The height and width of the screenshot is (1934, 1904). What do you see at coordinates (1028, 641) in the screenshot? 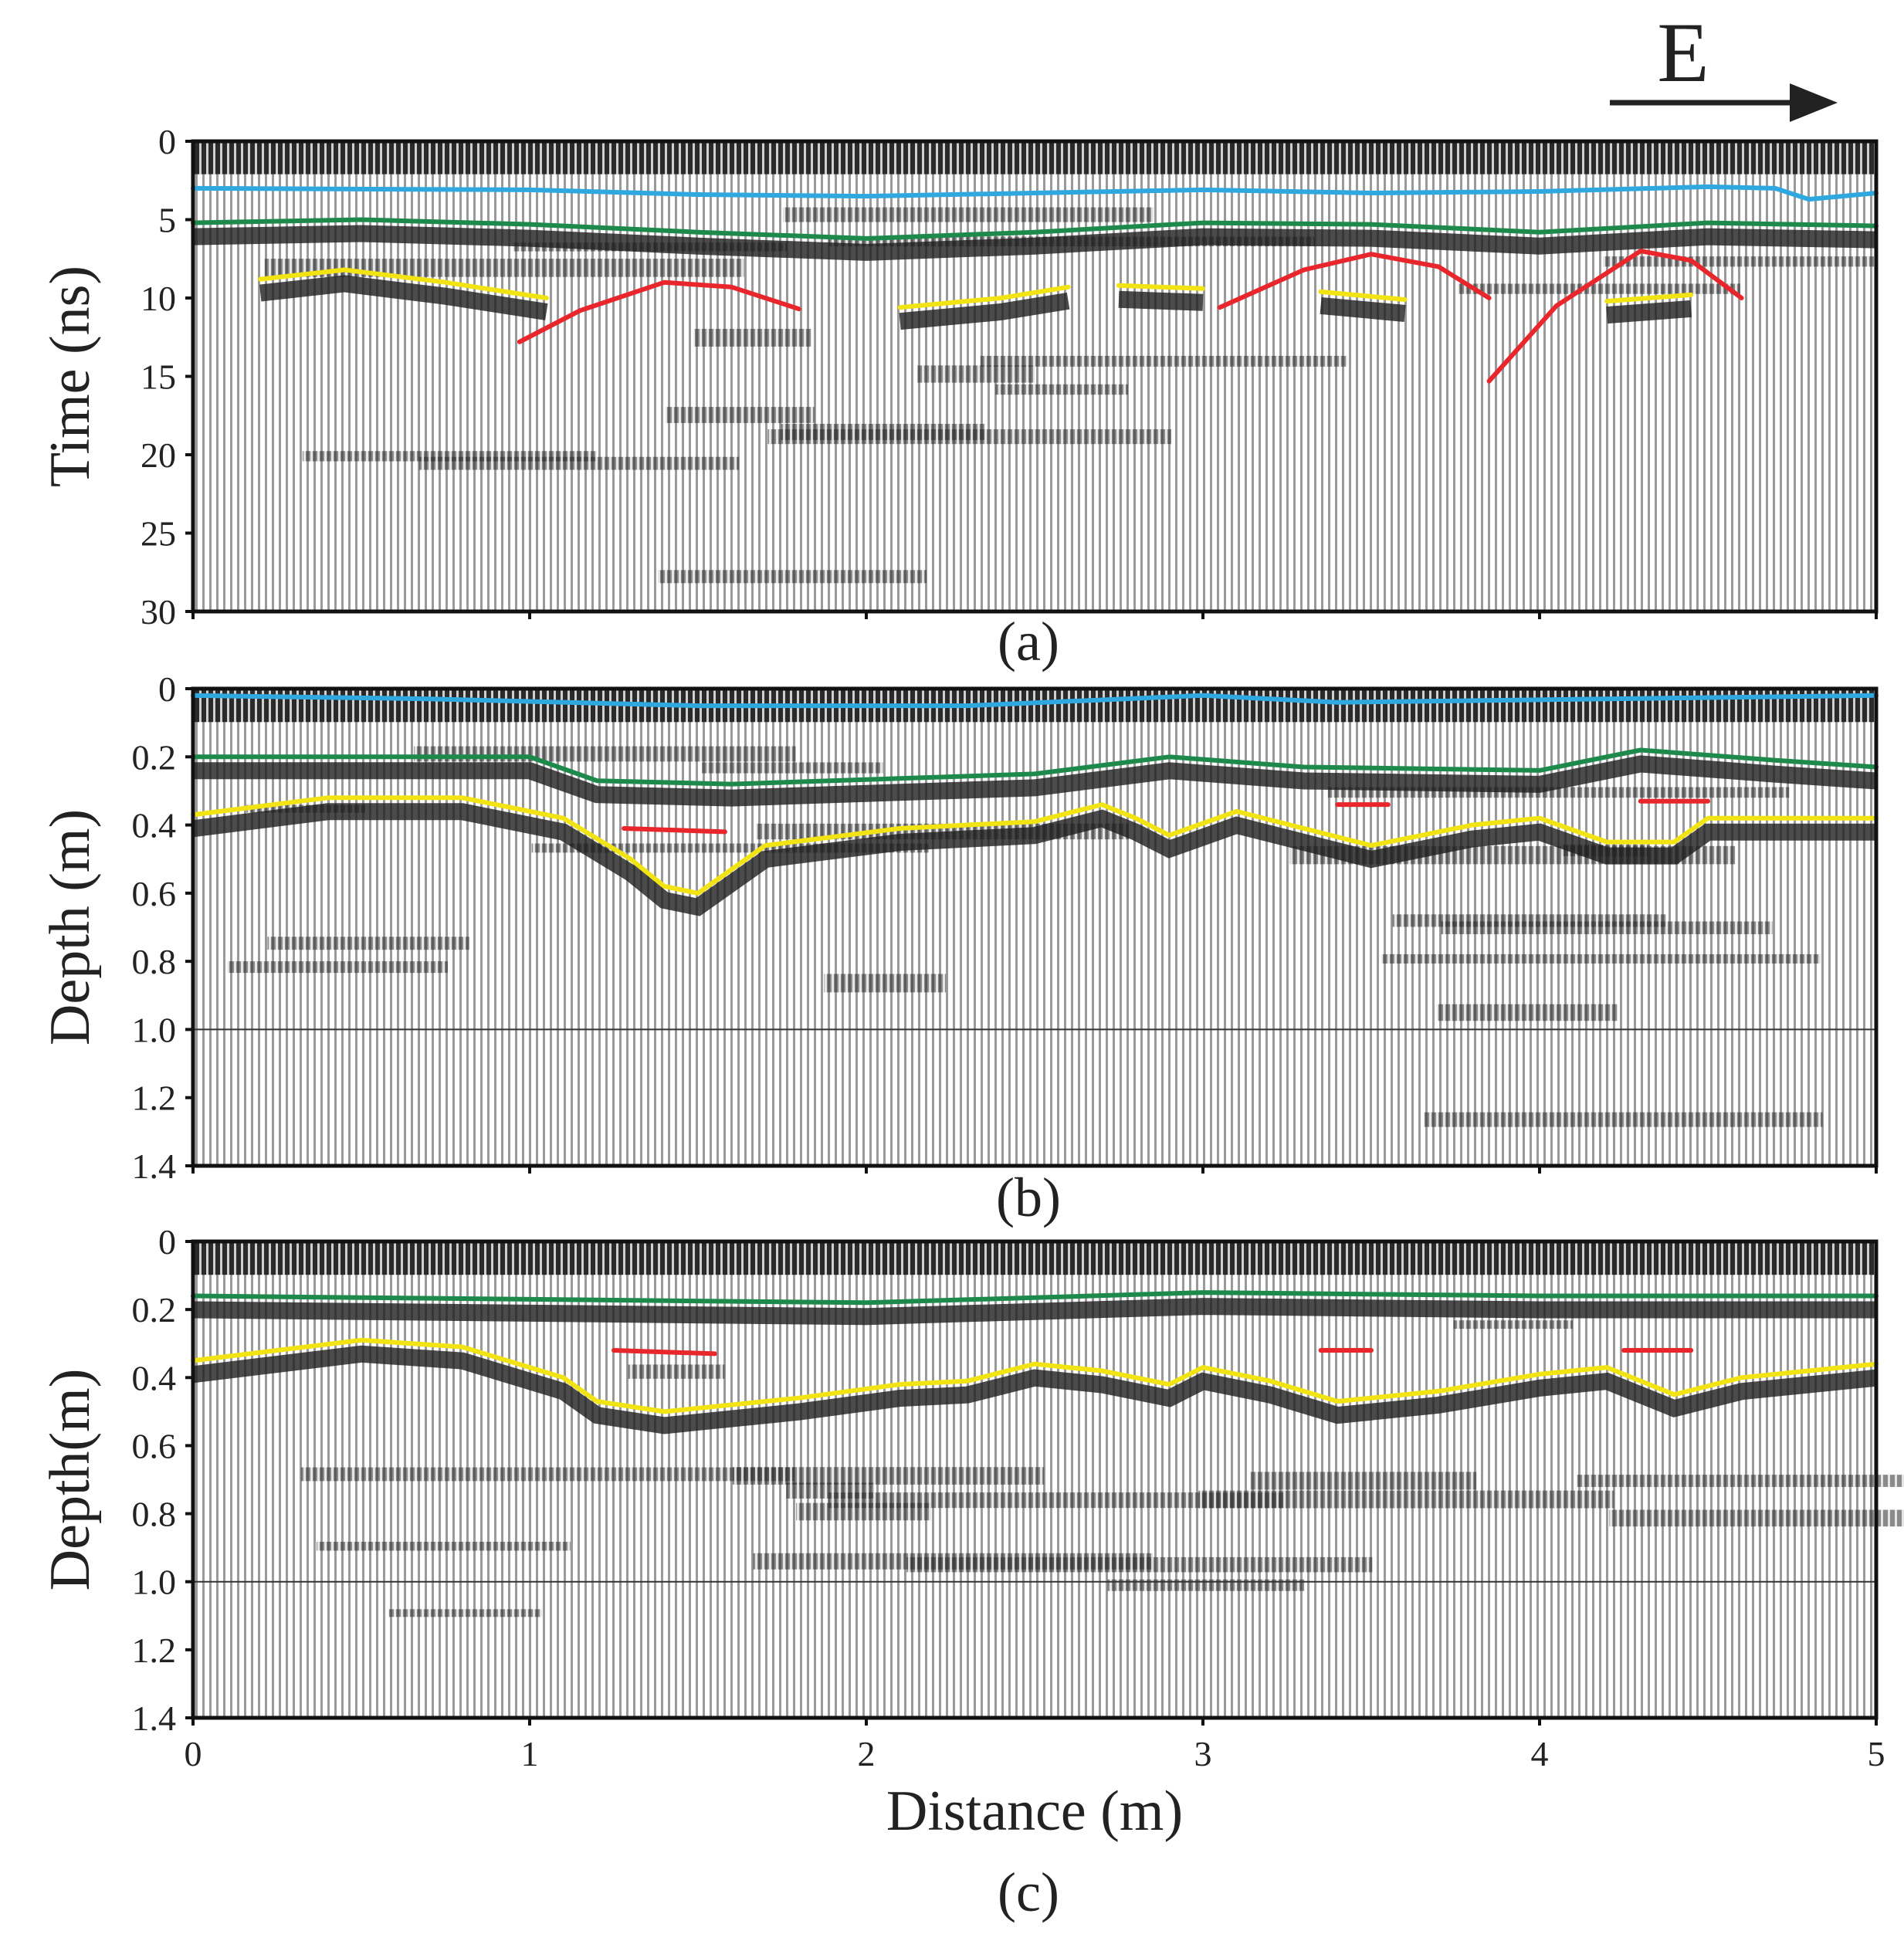
I see `panel-caption: (a)` at bounding box center [1028, 641].